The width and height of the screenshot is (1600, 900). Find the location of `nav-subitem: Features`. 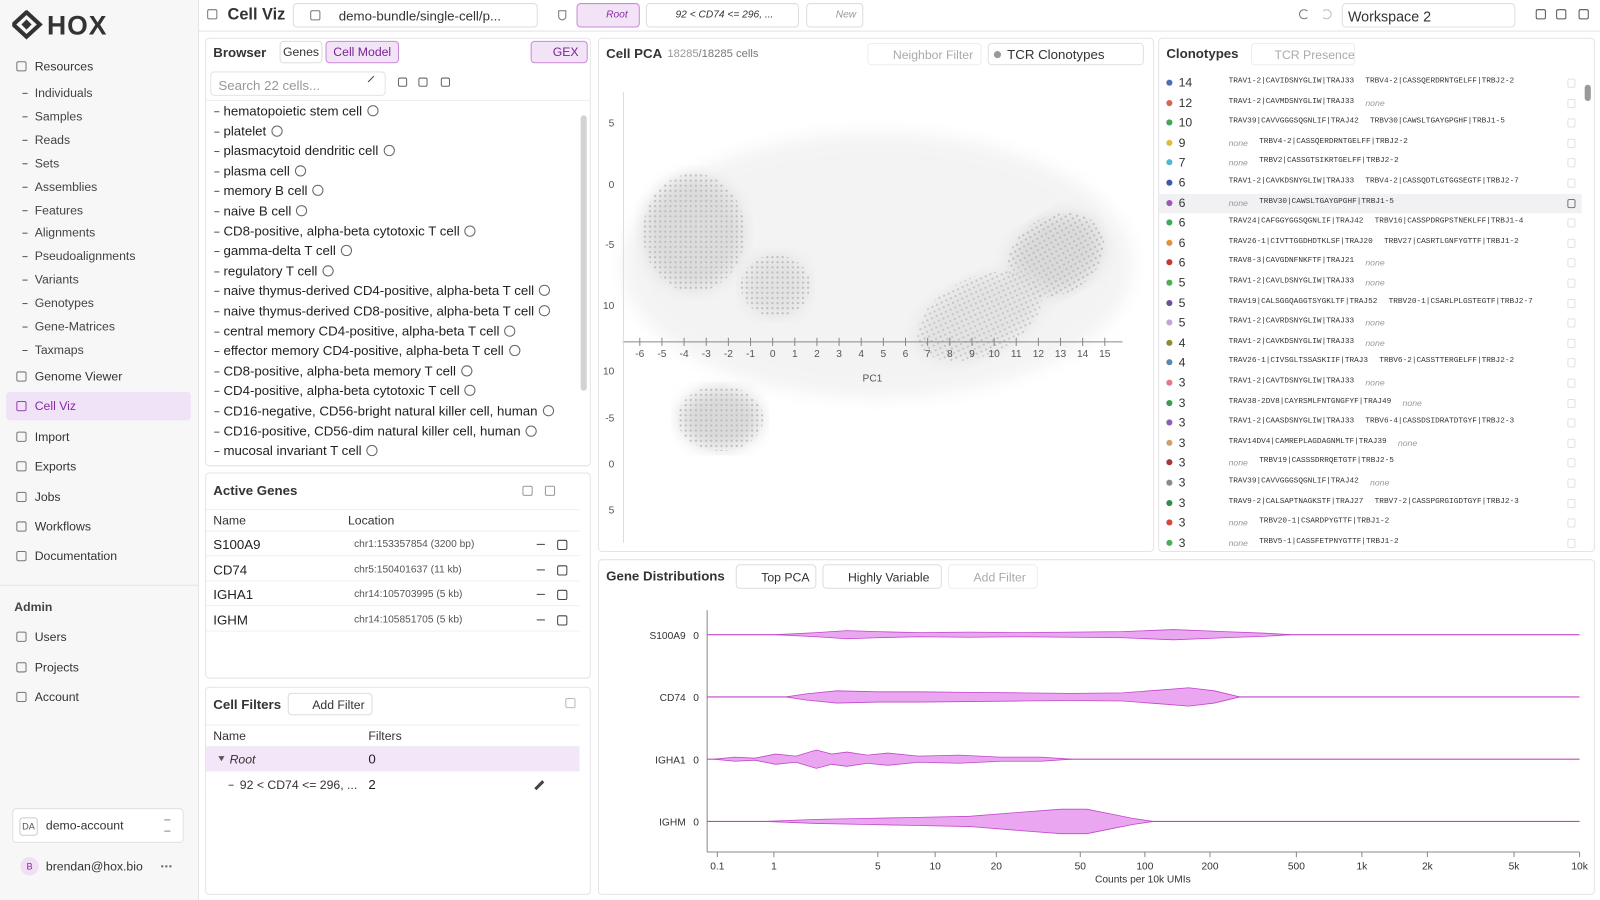

nav-subitem: Features is located at coordinates (59, 209).